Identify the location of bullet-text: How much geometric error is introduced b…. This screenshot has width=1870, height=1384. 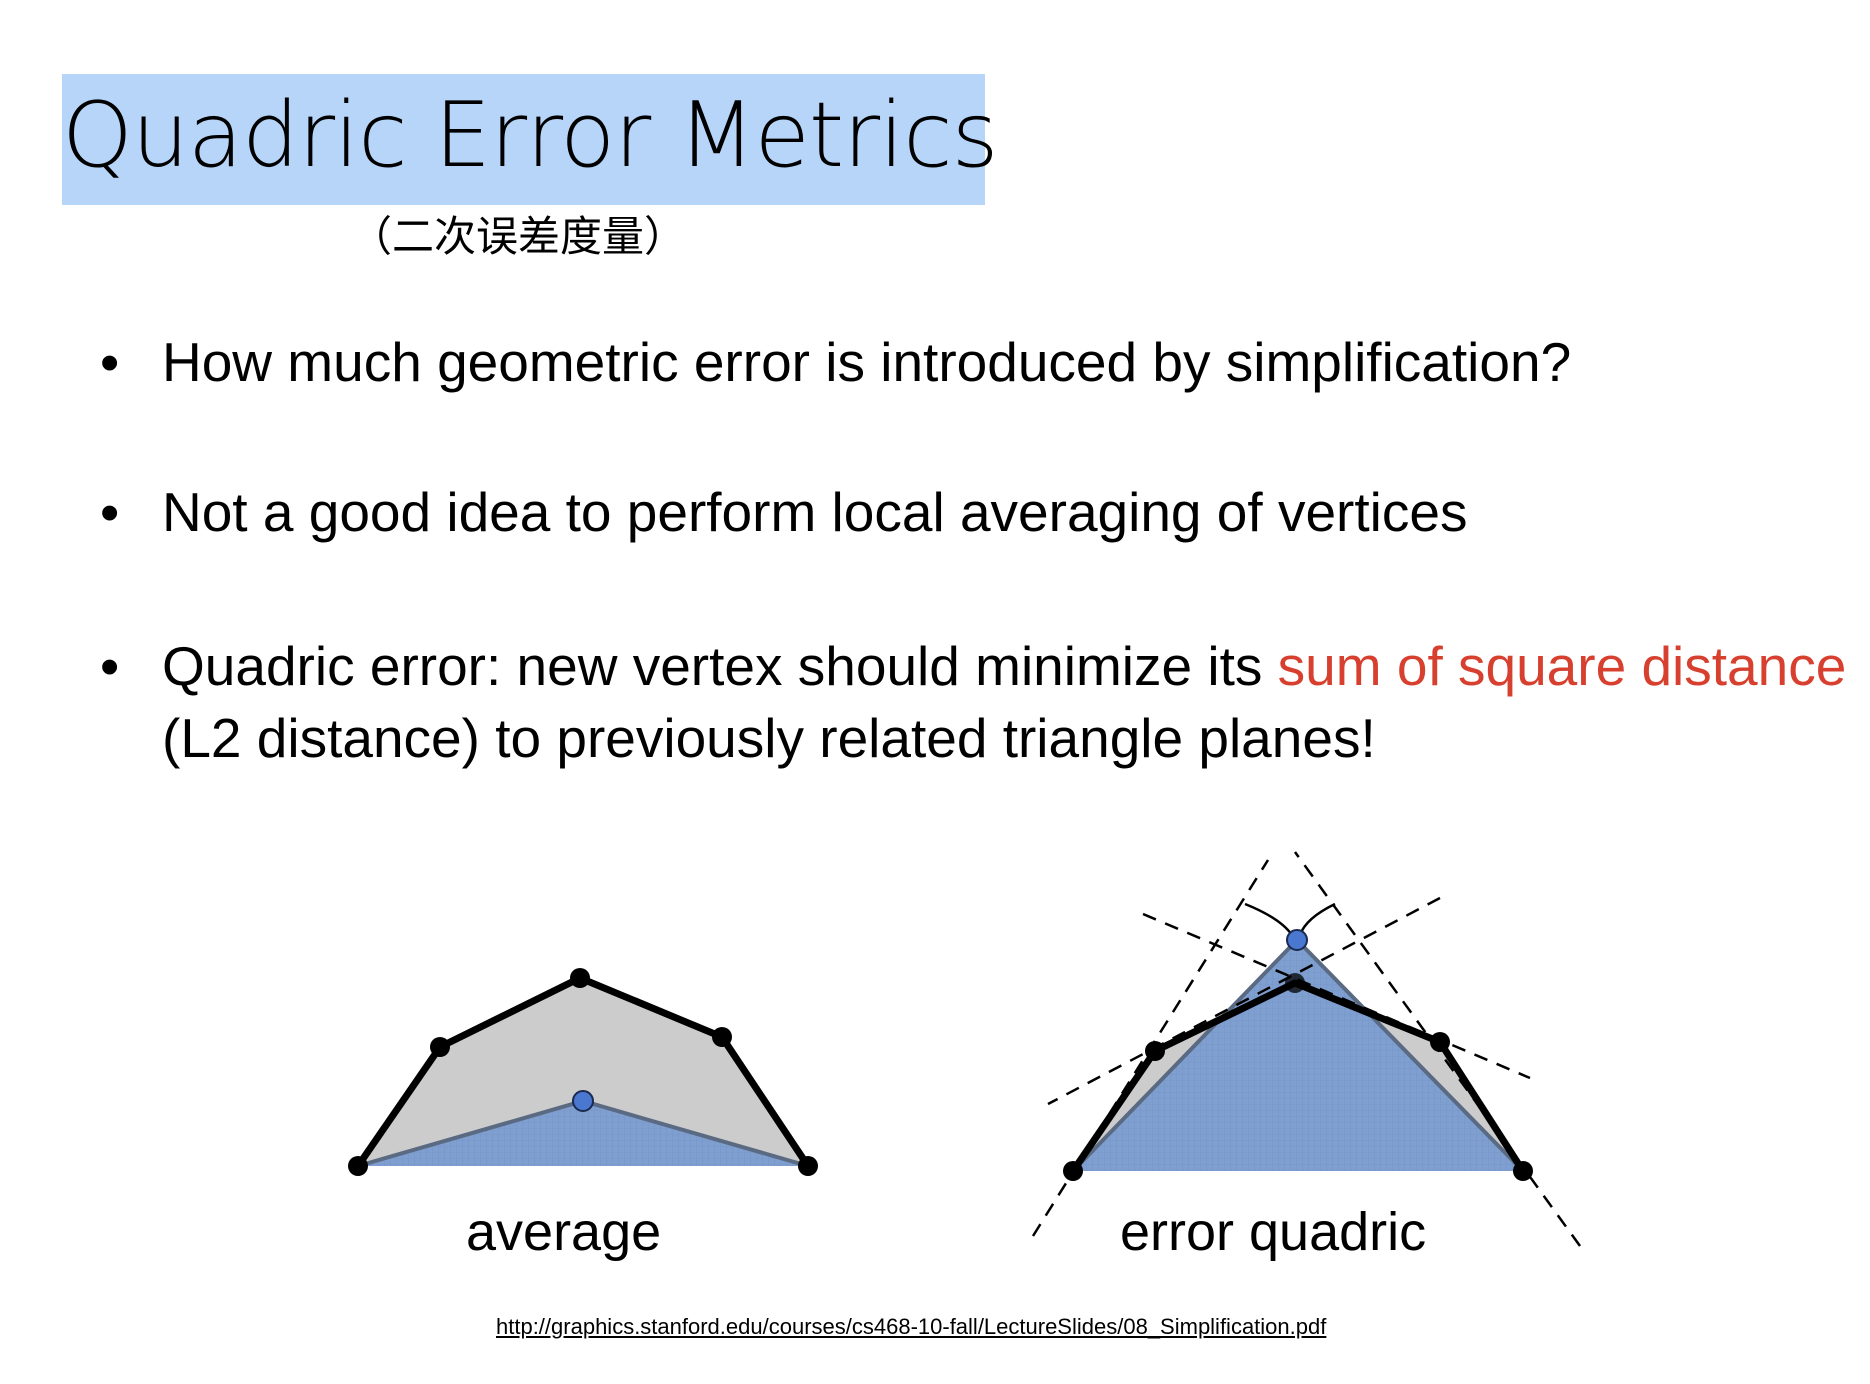
(867, 362).